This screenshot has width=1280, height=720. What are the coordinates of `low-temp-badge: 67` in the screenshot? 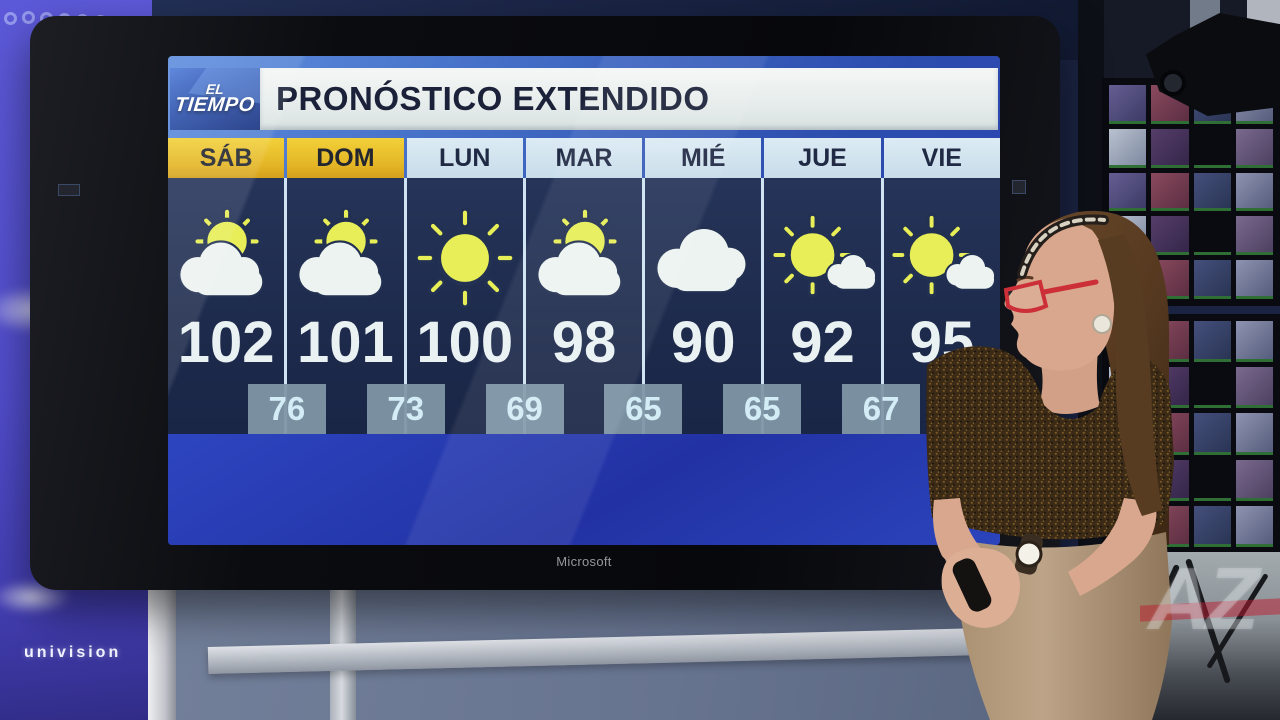 It's located at (881, 409).